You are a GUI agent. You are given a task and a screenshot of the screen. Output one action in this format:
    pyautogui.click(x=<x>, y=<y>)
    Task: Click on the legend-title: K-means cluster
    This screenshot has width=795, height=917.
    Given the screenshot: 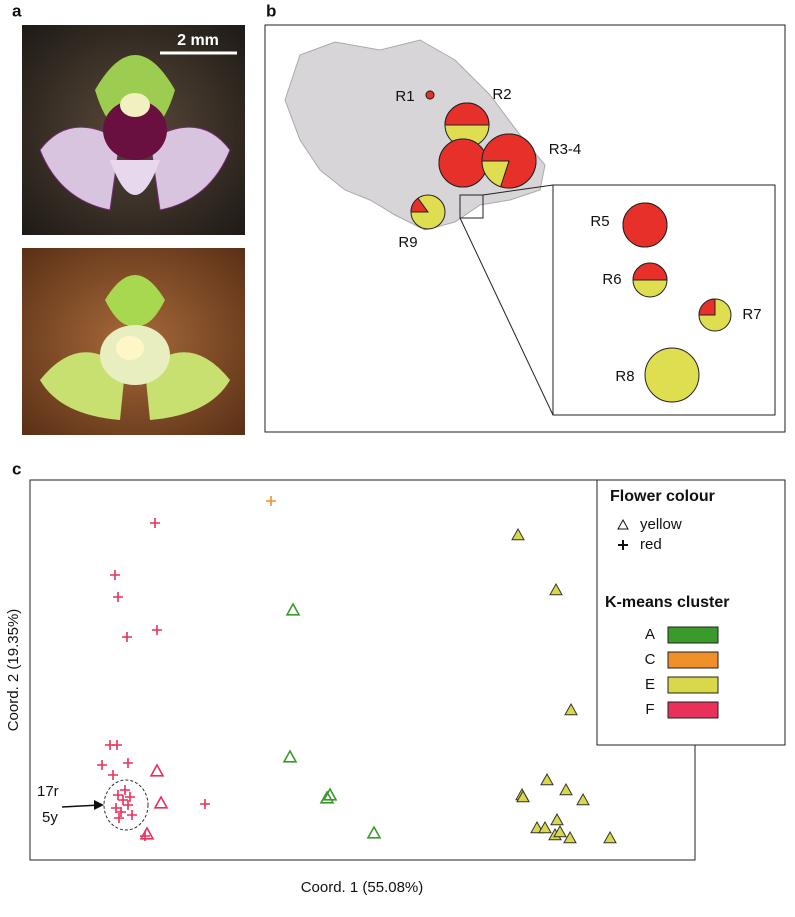 What is the action you would take?
    pyautogui.click(x=667, y=602)
    